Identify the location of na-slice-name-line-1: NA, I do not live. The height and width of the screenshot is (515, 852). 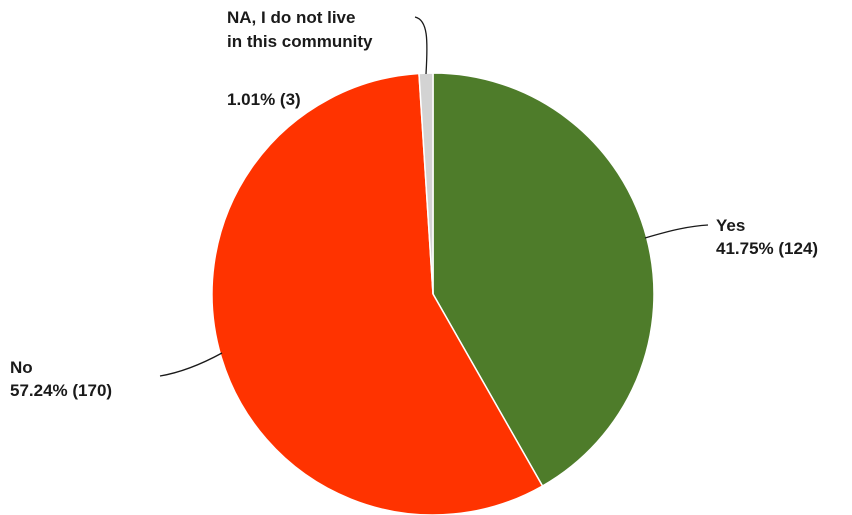
(291, 17).